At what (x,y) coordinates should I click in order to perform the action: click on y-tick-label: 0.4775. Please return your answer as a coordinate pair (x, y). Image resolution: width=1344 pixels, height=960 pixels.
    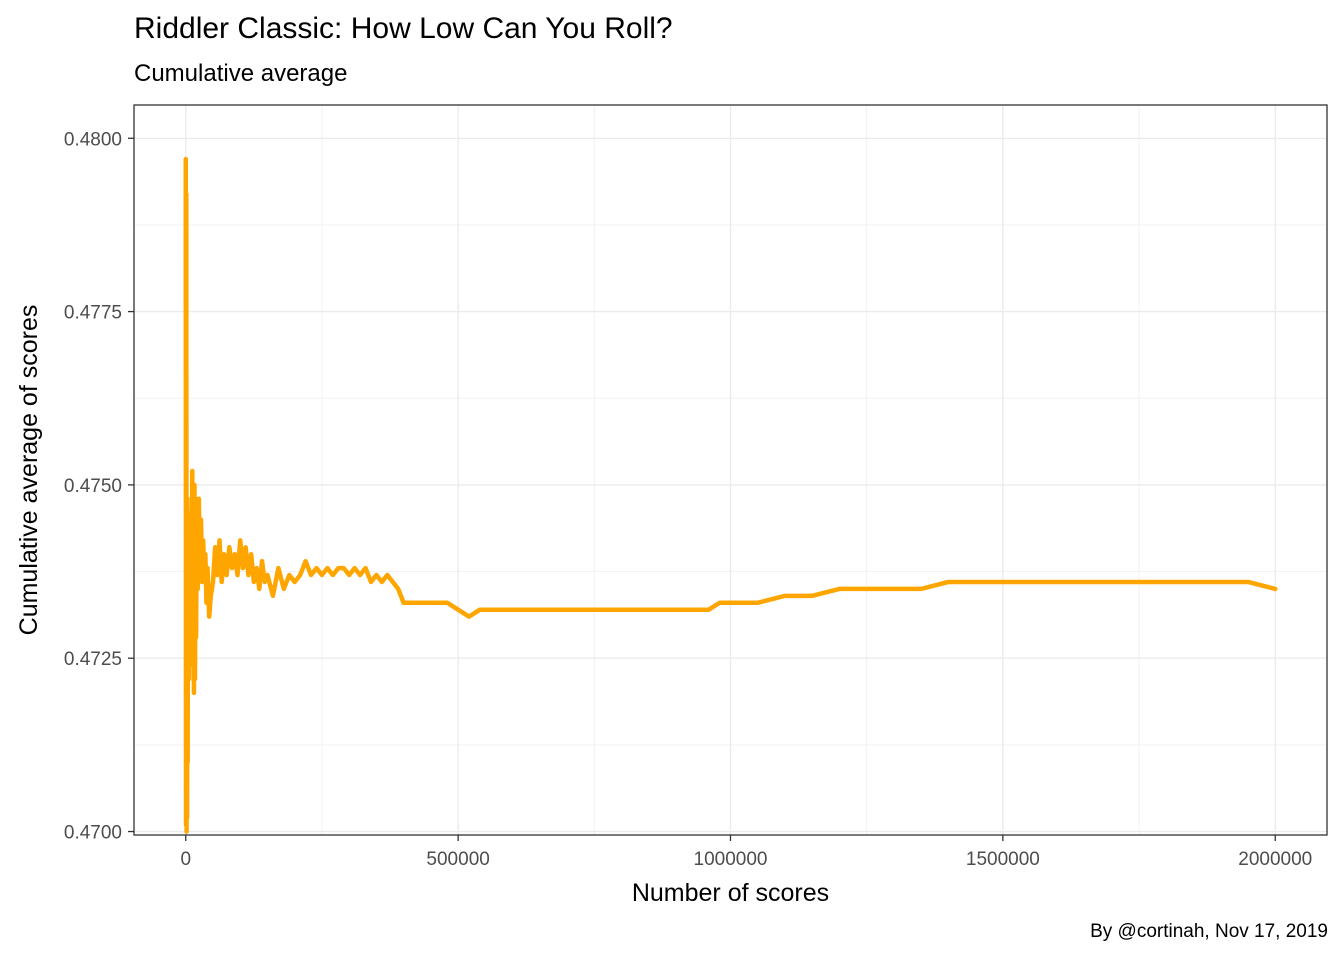
    Looking at the image, I should click on (93, 313).